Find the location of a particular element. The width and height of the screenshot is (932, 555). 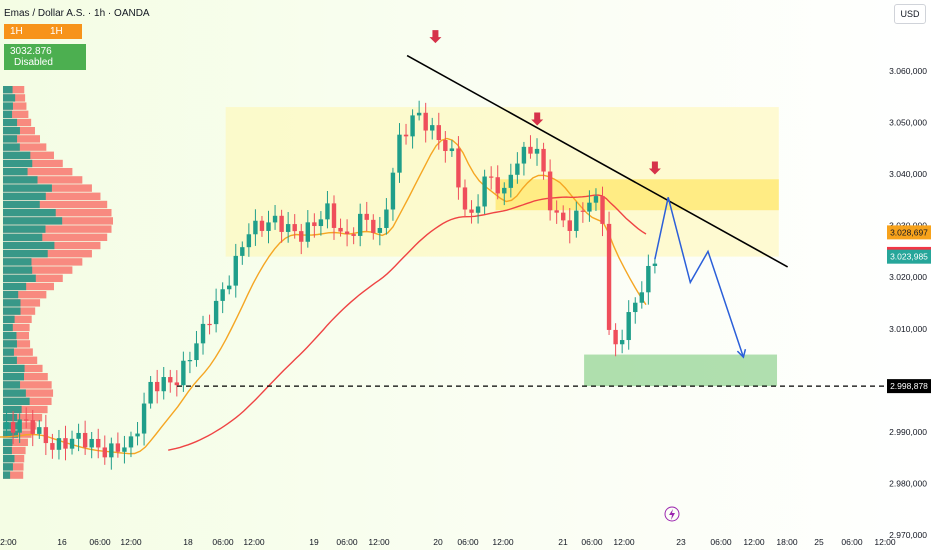

timeframe-badge-1: 1H is located at coordinates (24, 31).